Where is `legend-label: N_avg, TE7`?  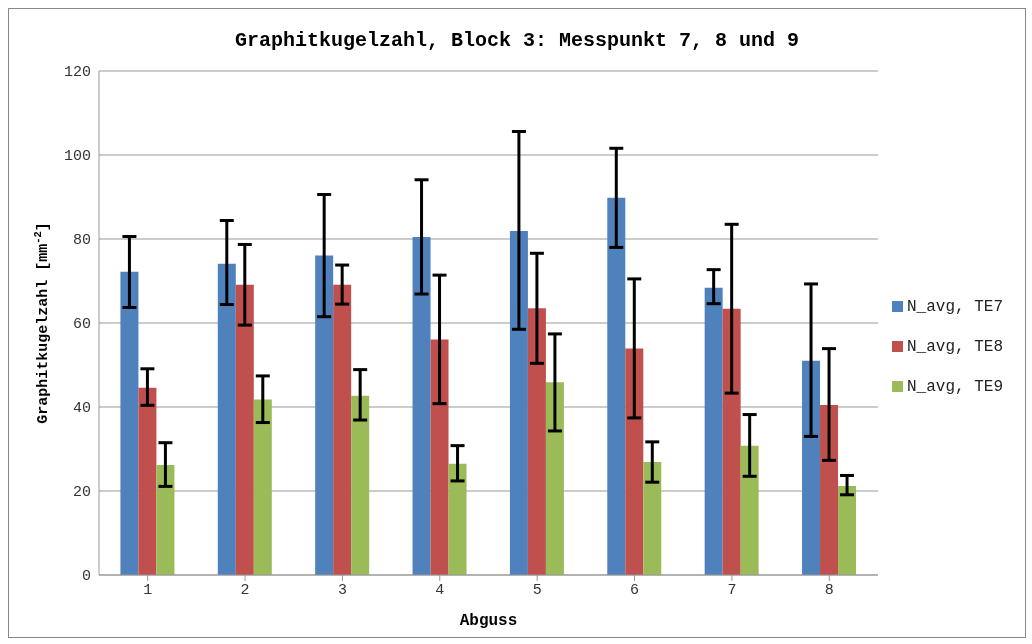 legend-label: N_avg, TE7 is located at coordinates (954, 307).